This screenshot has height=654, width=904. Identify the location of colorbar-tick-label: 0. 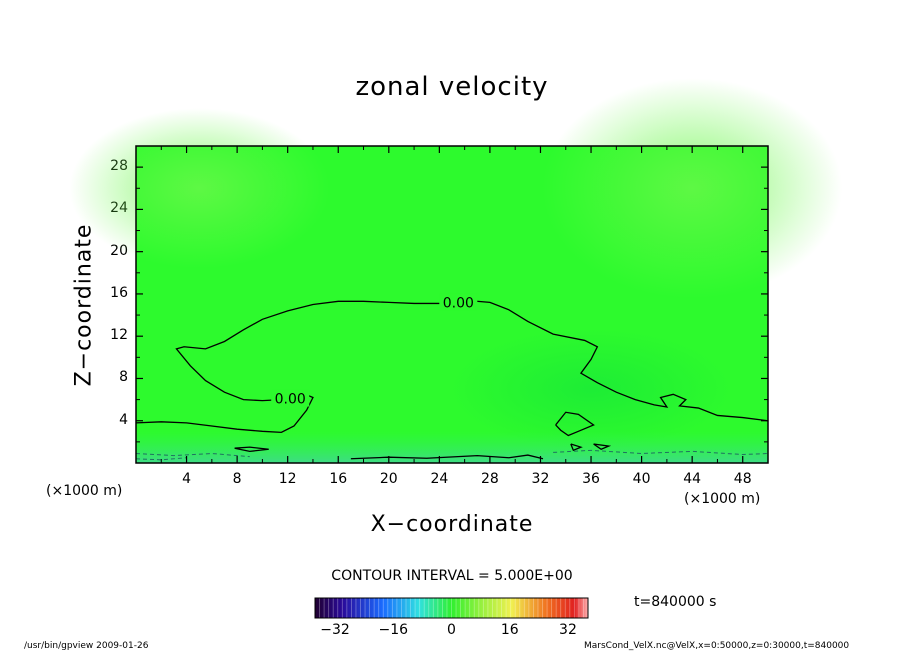
(451, 630).